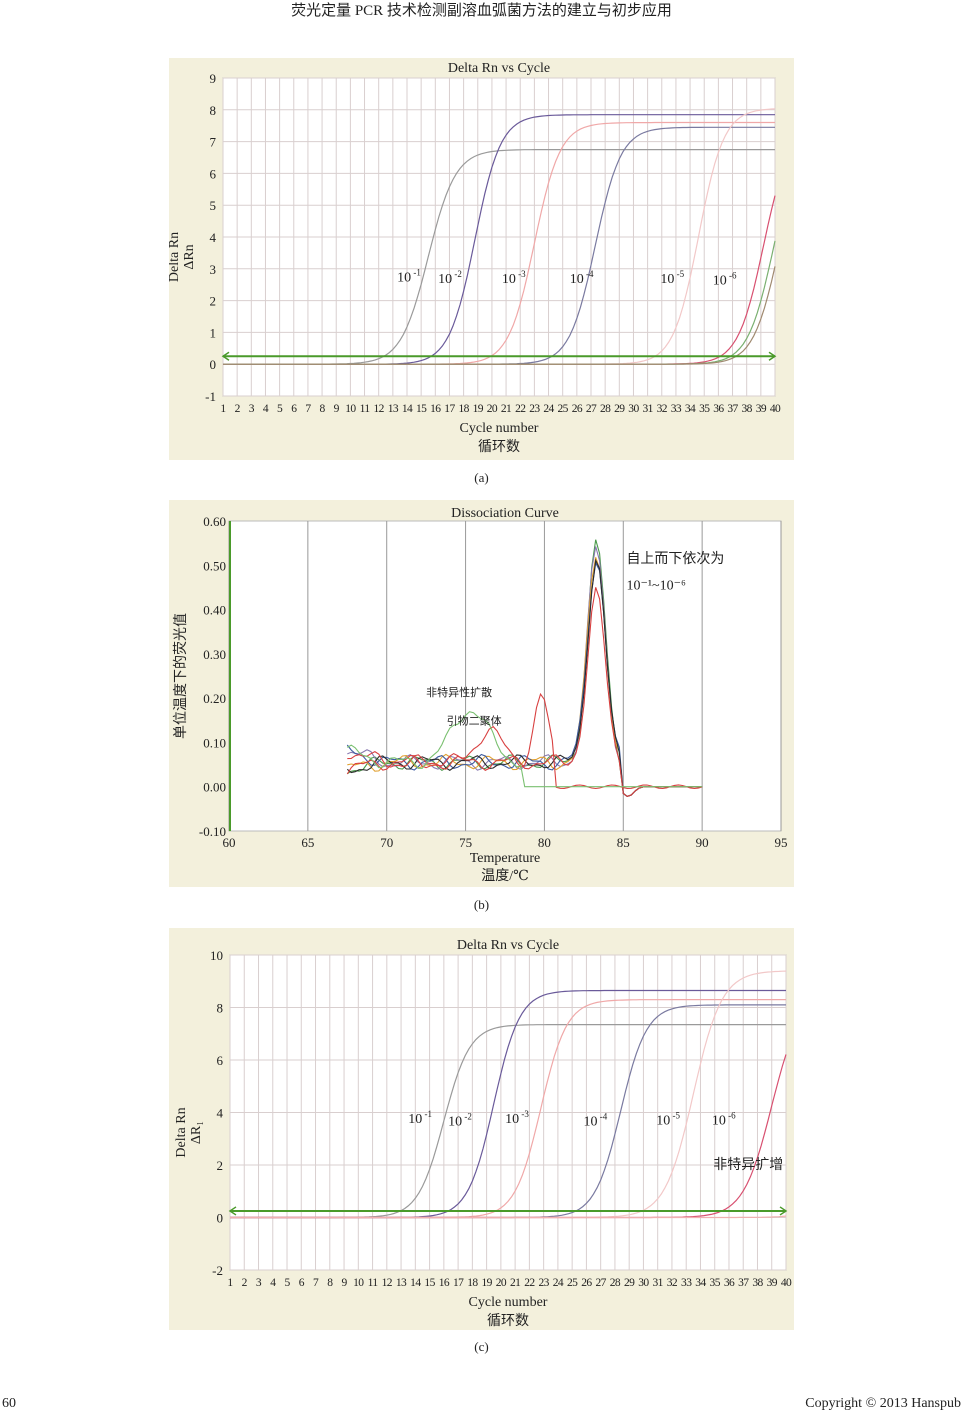 This screenshot has width=963, height=1414. I want to click on x-tick-label: 95, so click(781, 842).